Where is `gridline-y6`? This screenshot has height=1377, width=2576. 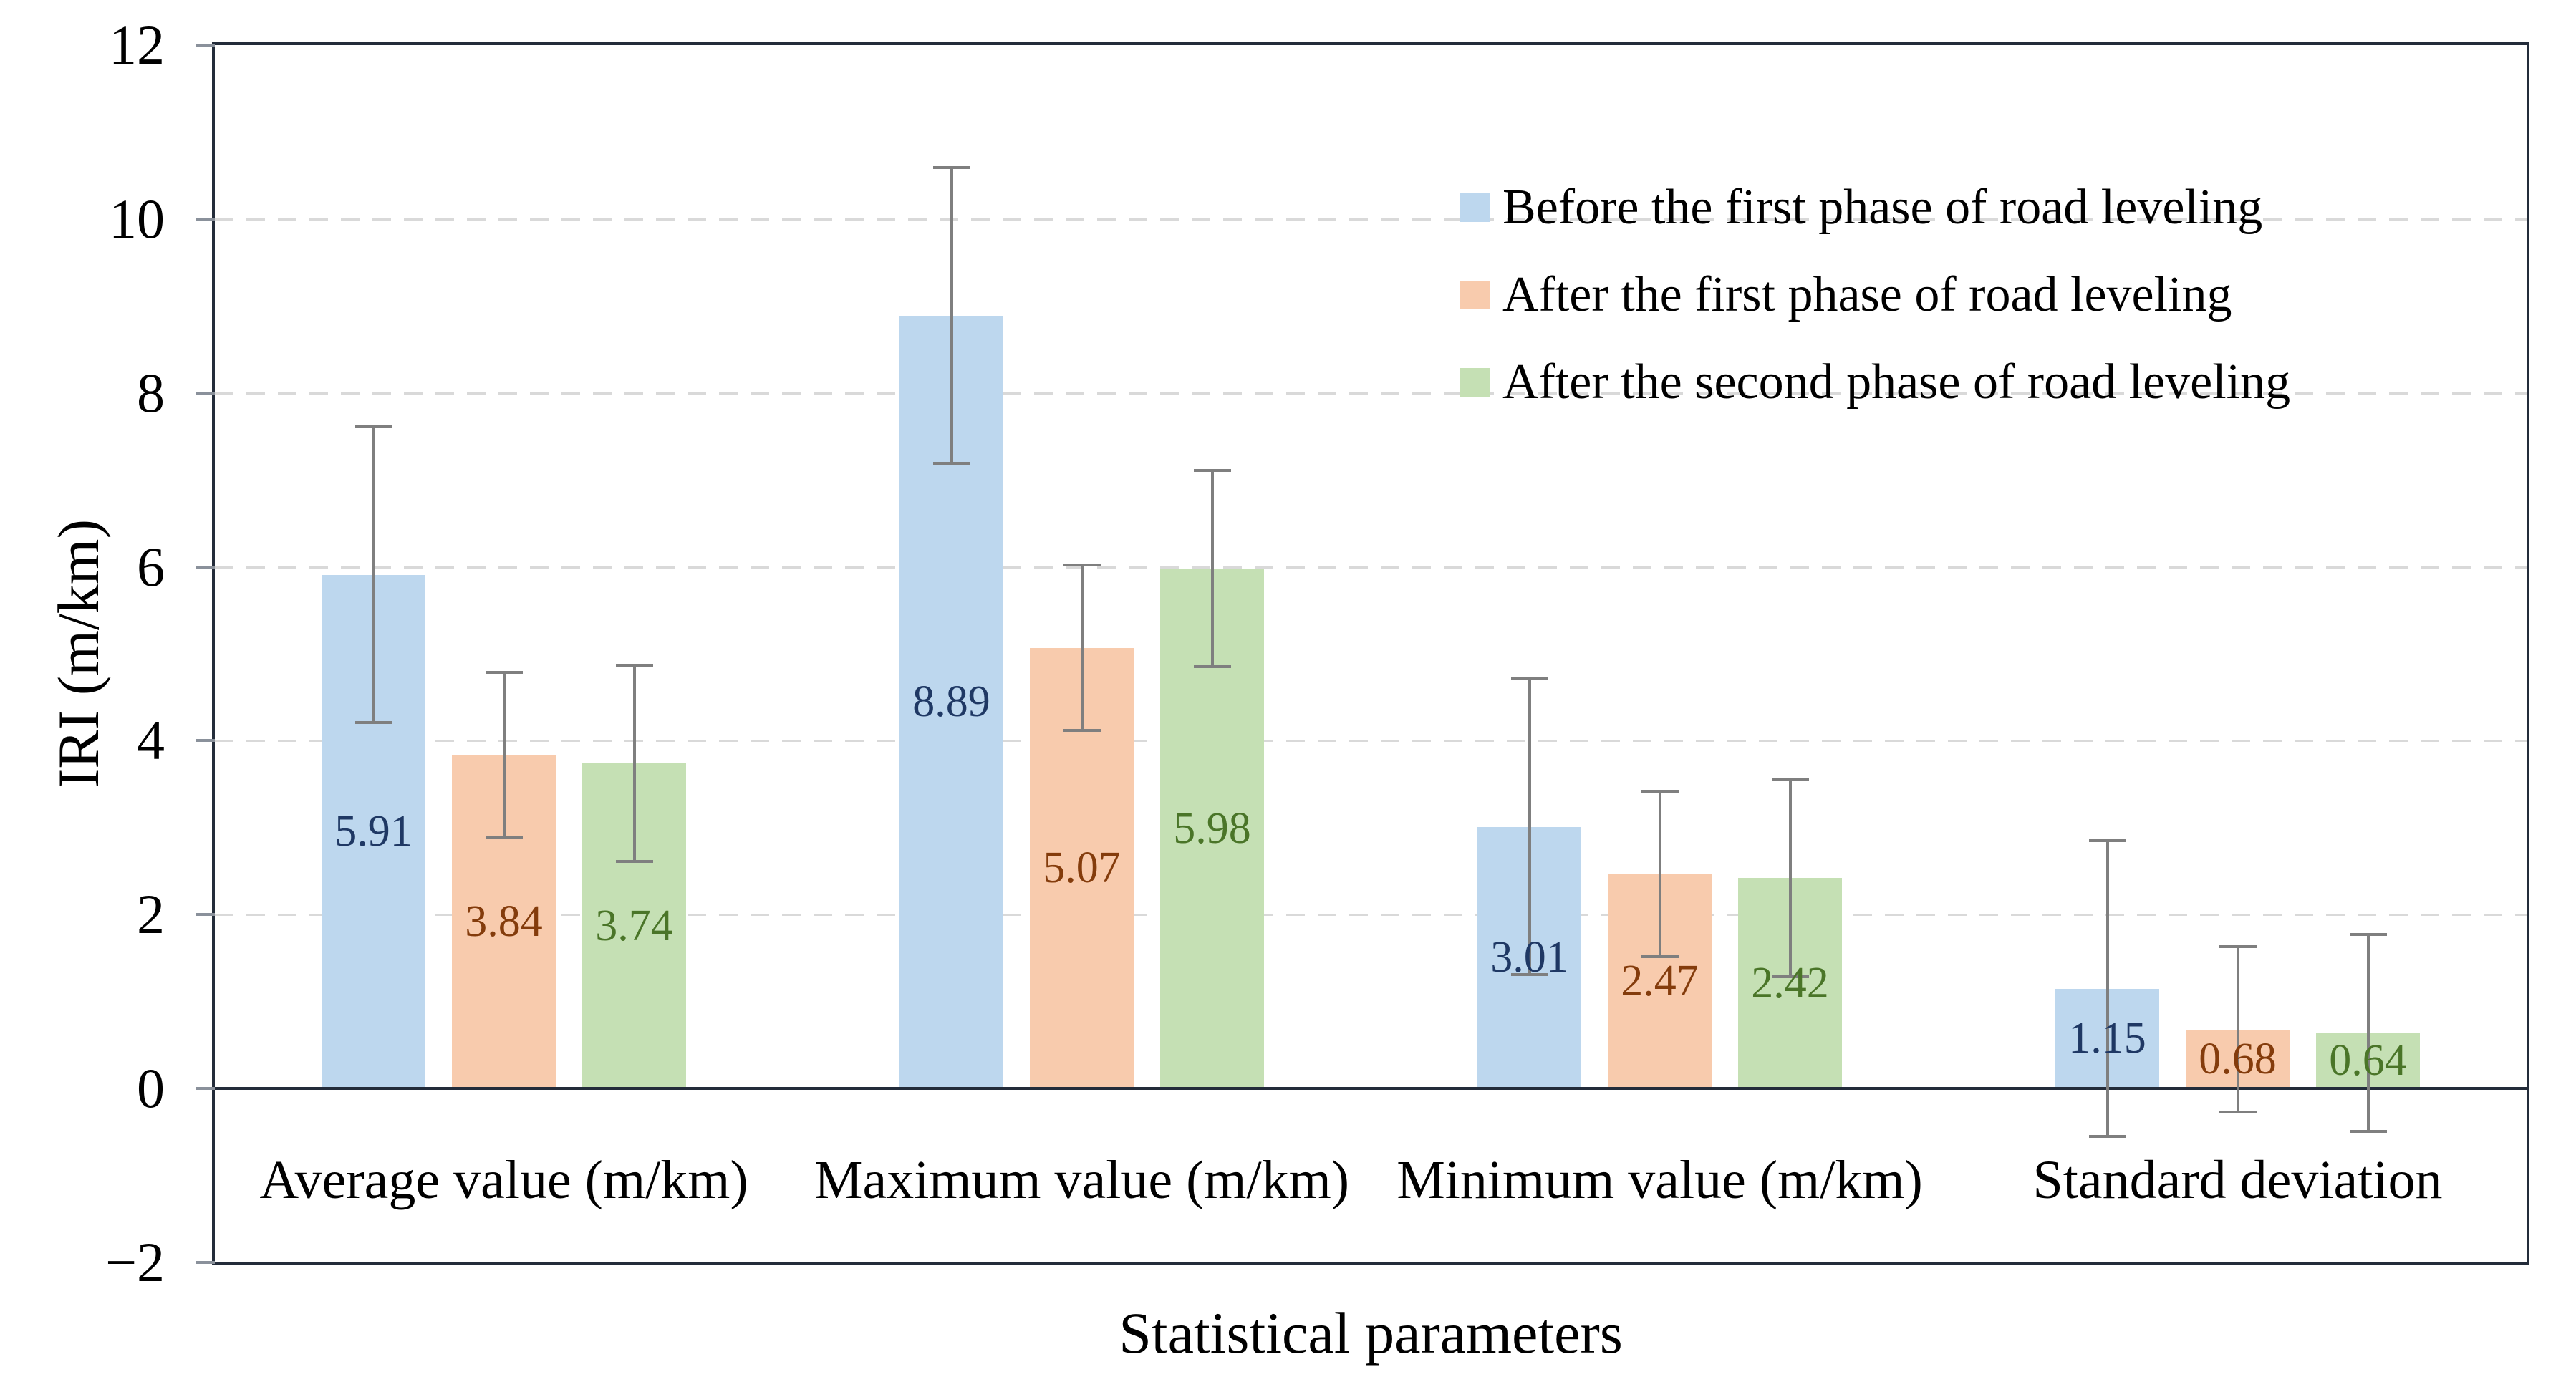 gridline-y6 is located at coordinates (1371, 567).